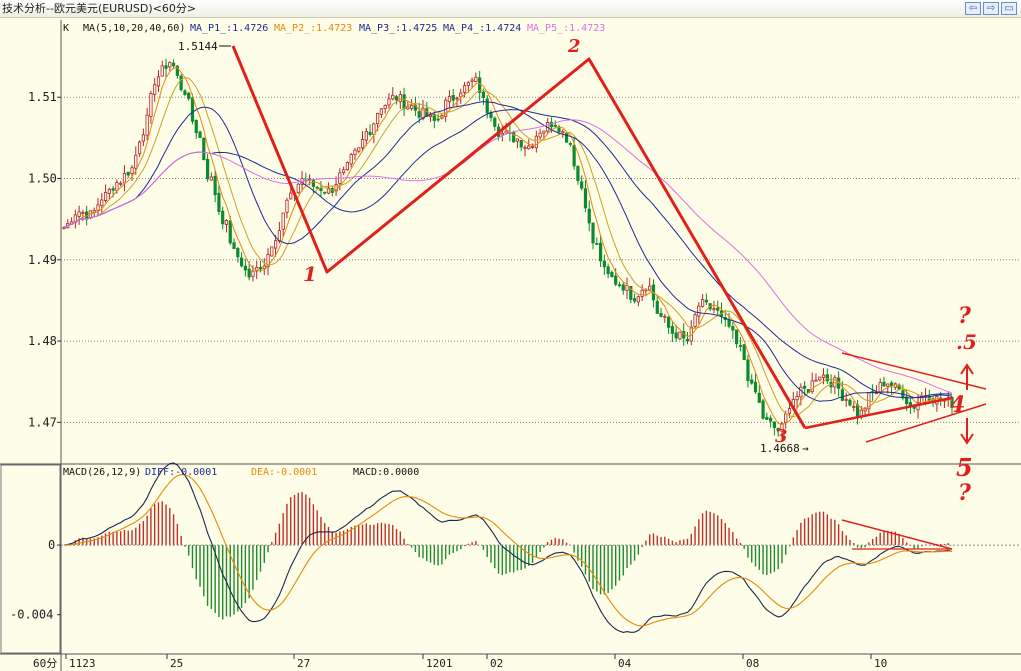  What do you see at coordinates (880, 663) in the screenshot?
I see `x-tick-label: 10` at bounding box center [880, 663].